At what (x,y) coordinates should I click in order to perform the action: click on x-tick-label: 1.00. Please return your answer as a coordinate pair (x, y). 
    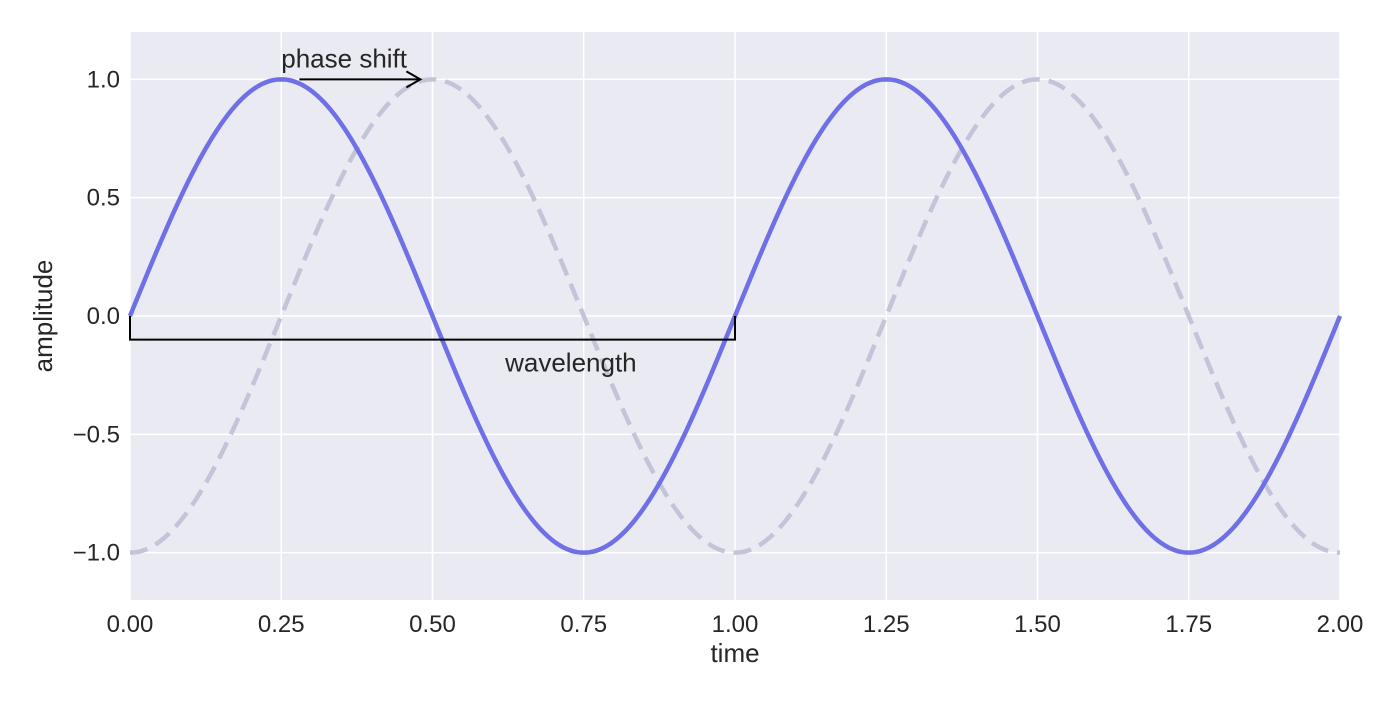
    Looking at the image, I should click on (735, 624).